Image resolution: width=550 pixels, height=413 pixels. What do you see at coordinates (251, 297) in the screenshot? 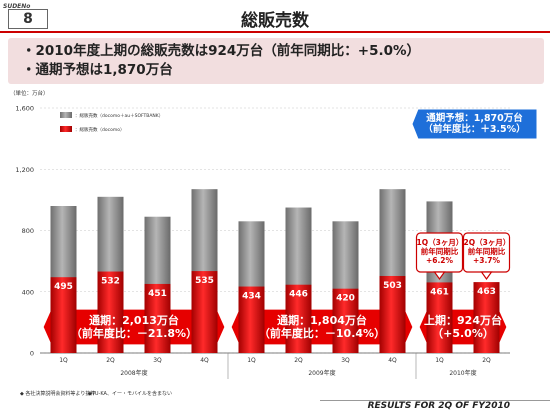
I see `bar-data-label: 434` at bounding box center [251, 297].